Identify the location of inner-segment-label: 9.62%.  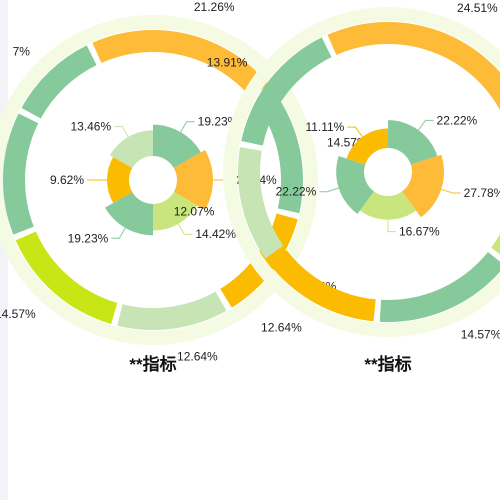
(67, 180).